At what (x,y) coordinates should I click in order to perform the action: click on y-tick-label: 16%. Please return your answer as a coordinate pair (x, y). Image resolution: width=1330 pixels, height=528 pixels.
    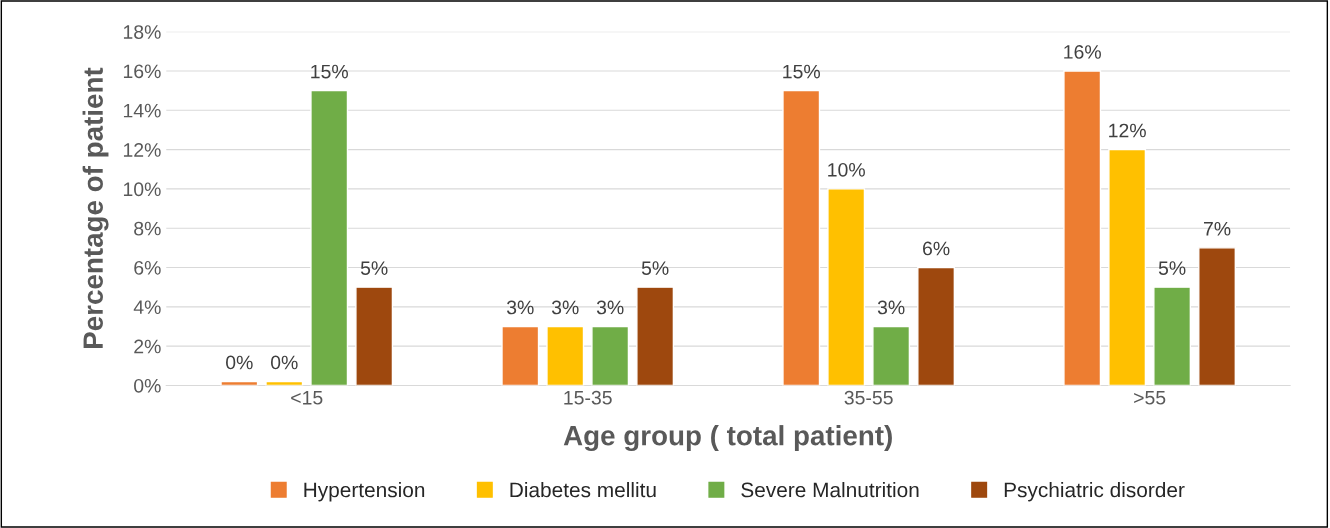
    Looking at the image, I should click on (142, 71).